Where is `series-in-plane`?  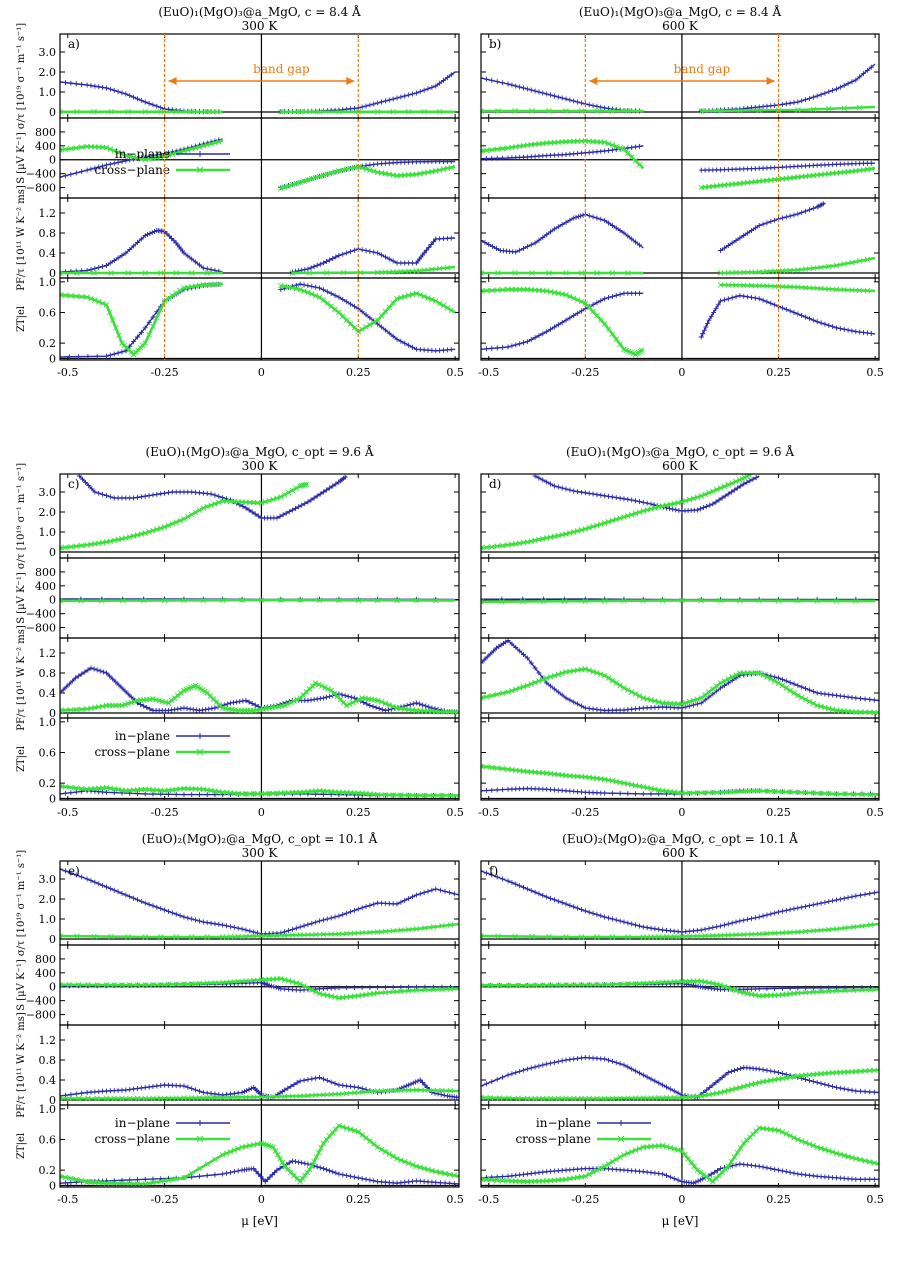 series-in-plane is located at coordinates (212, 497).